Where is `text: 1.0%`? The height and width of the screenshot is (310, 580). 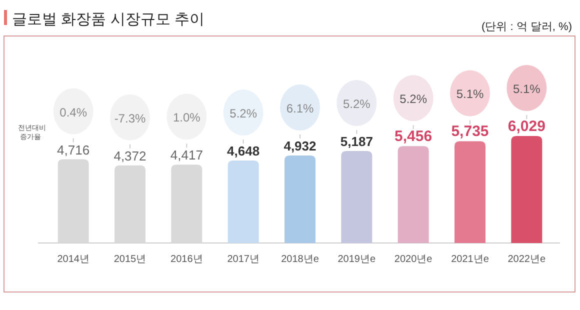
text: 1.0% is located at coordinates (186, 117).